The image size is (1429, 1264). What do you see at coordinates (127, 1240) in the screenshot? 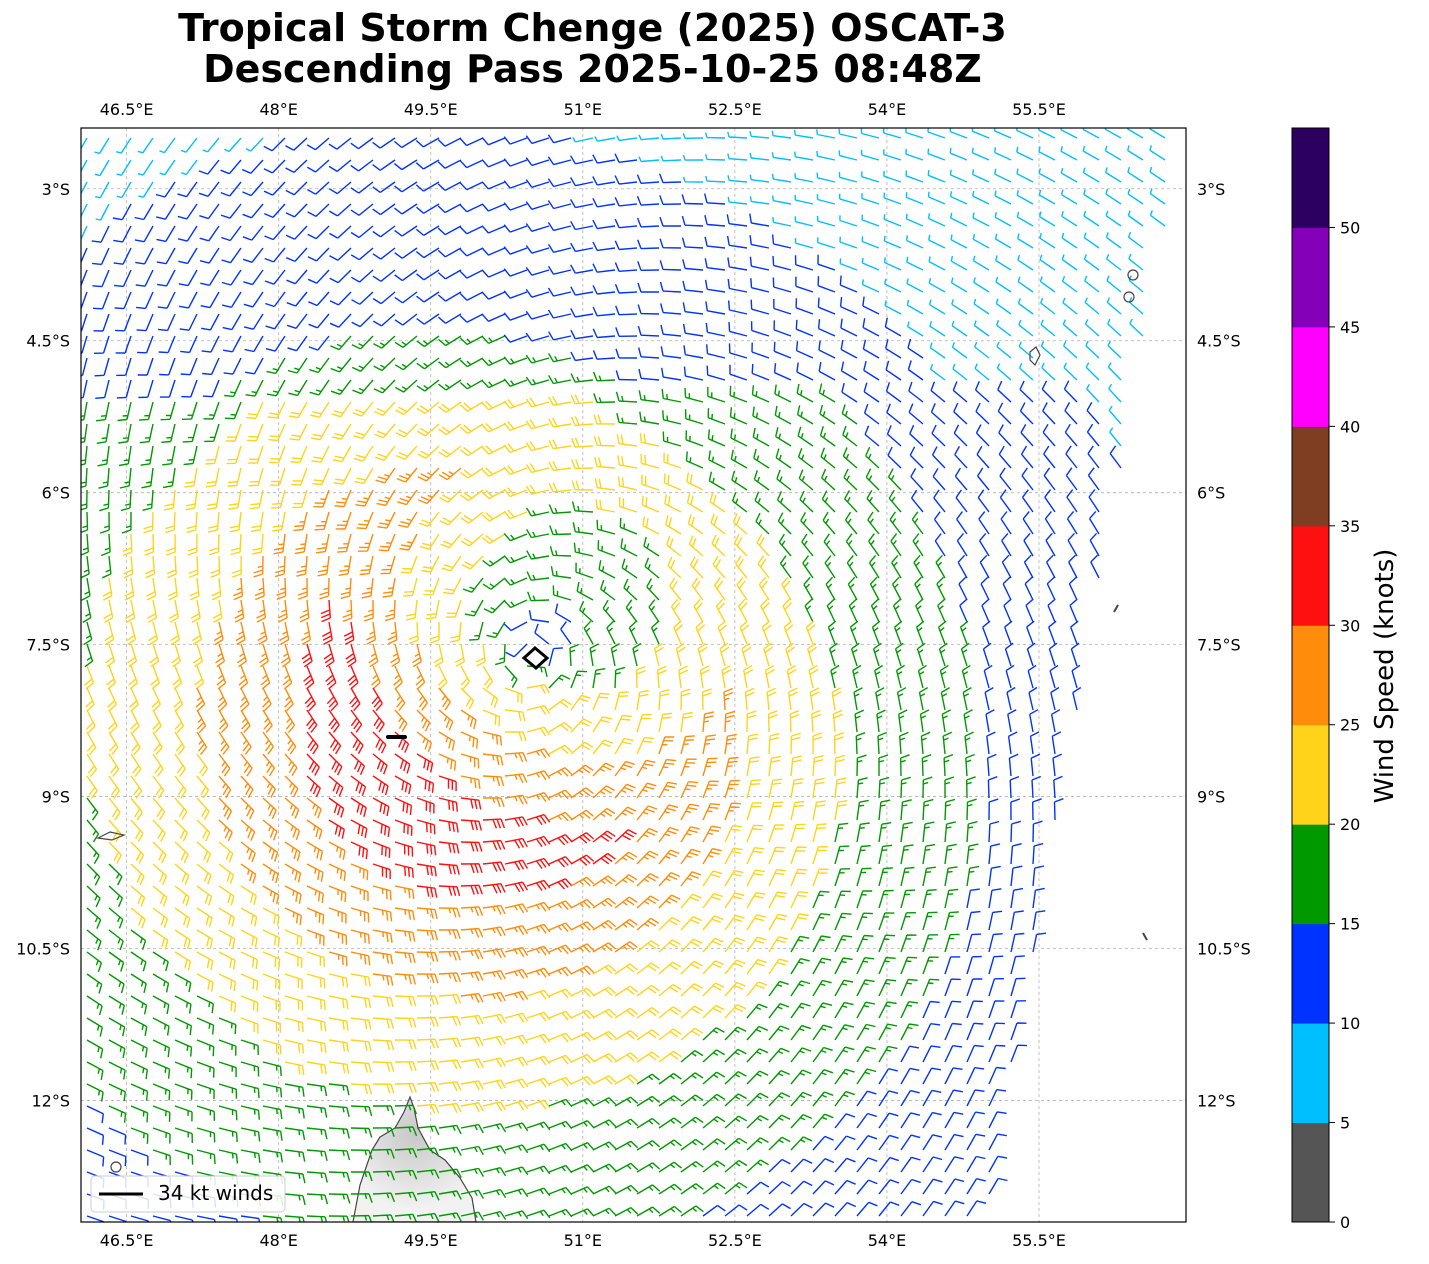
I see `lon-tick-label-bottom: 46.5°E` at bounding box center [127, 1240].